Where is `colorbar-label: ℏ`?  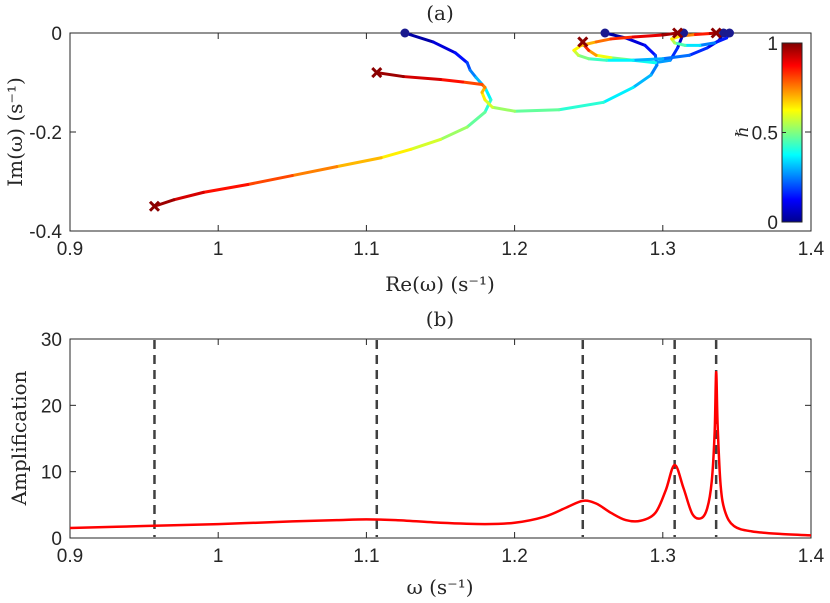 colorbar-label: ℏ is located at coordinates (743, 132).